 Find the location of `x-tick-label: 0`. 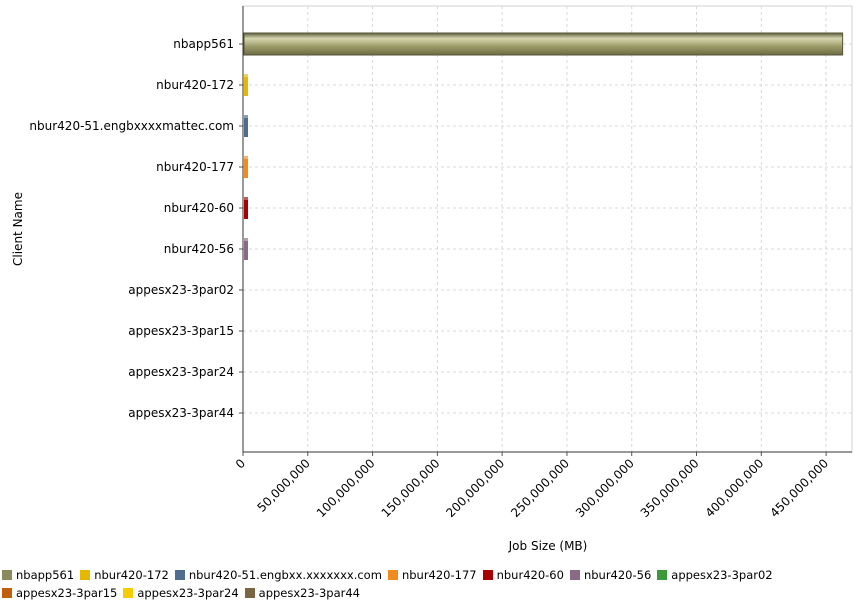

x-tick-label: 0 is located at coordinates (240, 463).